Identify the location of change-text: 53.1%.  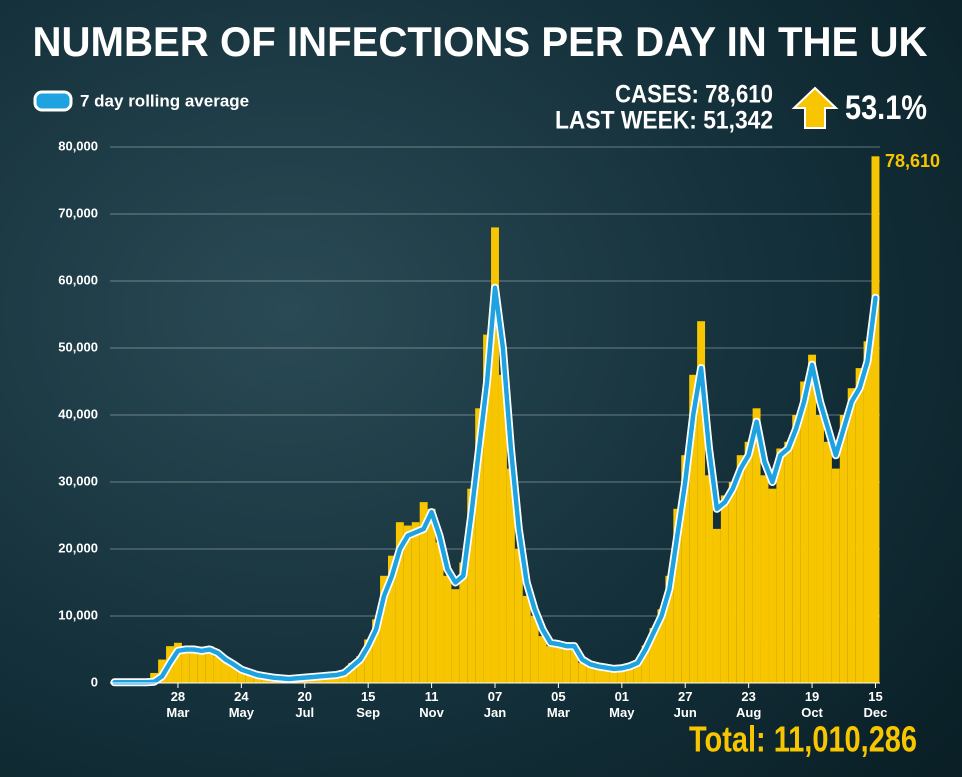
(886, 108).